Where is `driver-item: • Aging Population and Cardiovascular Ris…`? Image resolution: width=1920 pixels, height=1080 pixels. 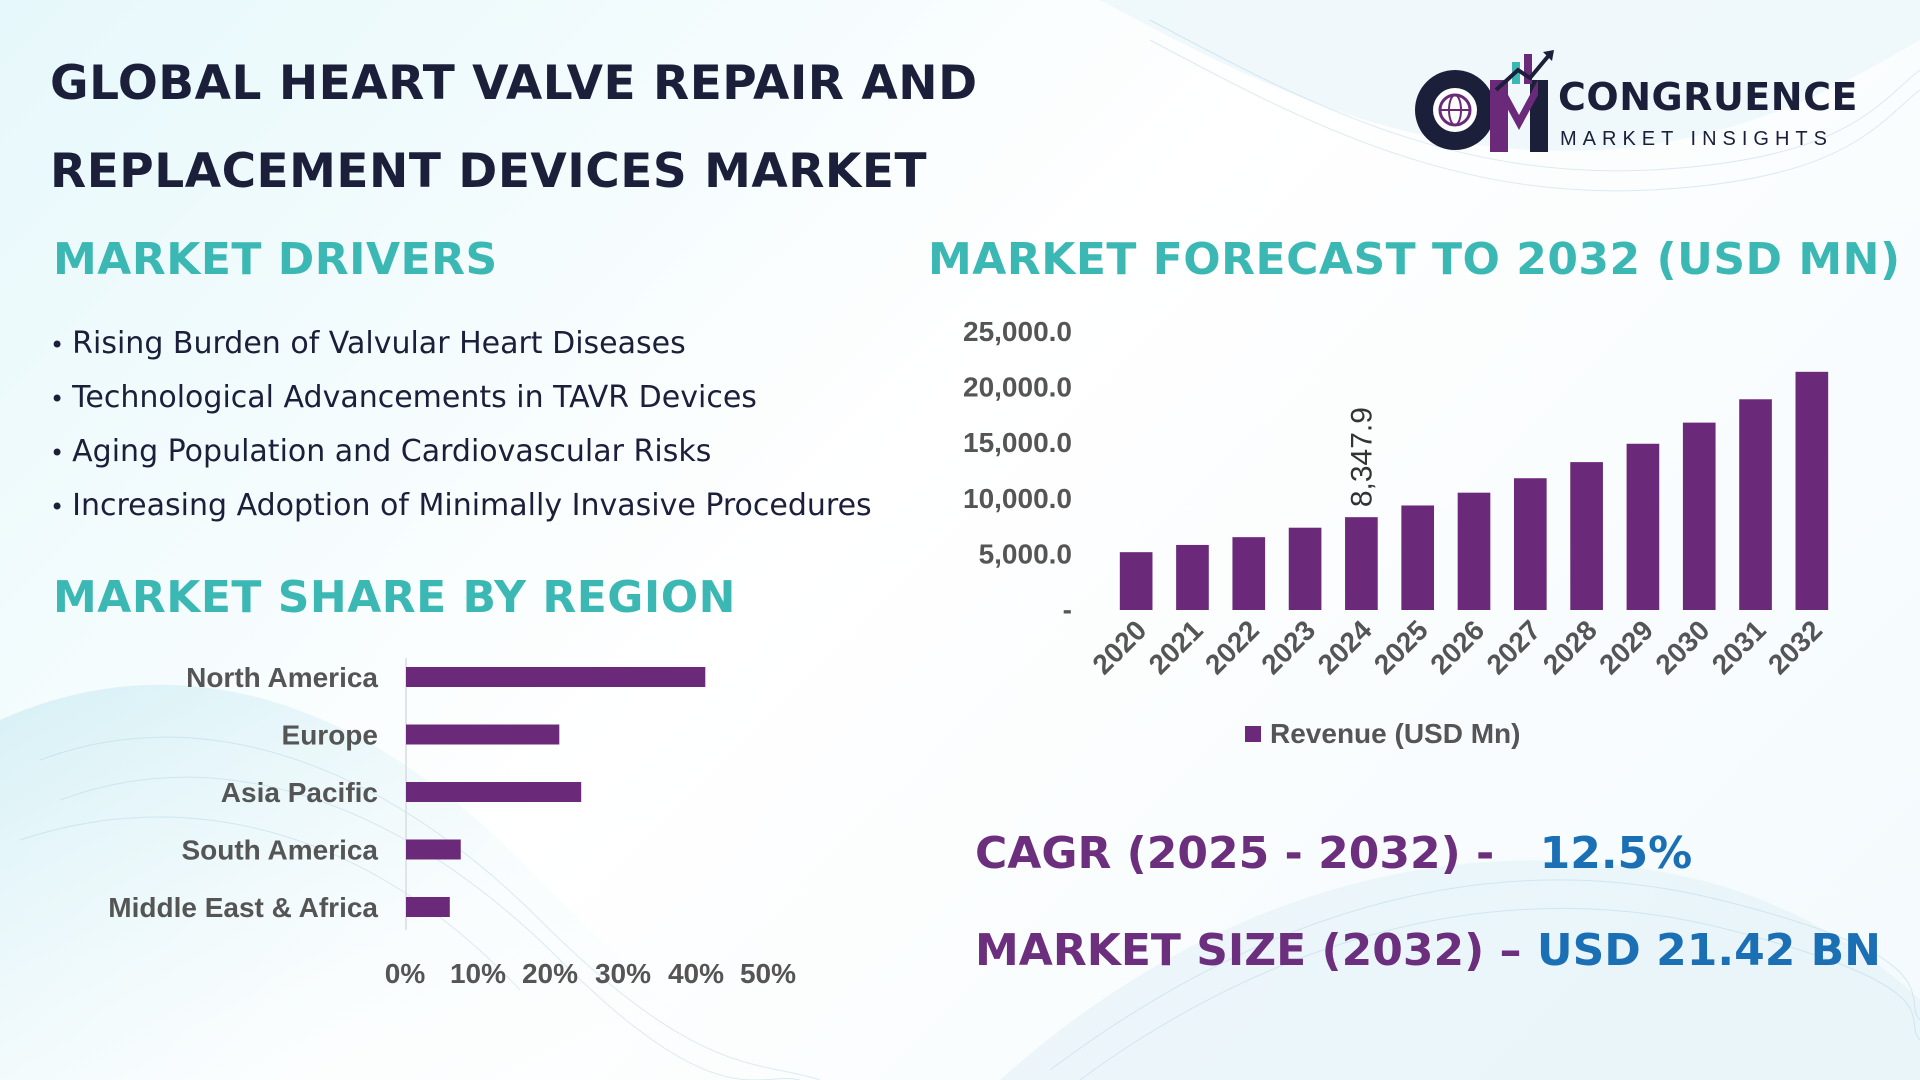 driver-item: • Aging Population and Cardiovascular Ris… is located at coordinates (500, 457).